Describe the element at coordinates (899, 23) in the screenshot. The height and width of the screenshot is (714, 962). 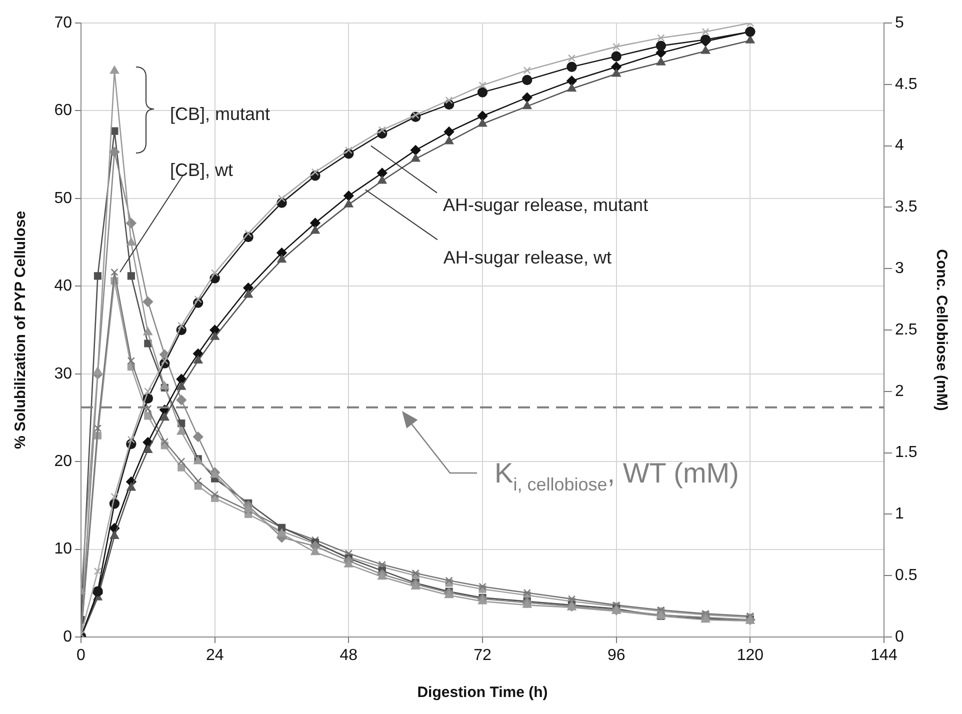
I see `y2-tick-label: 5` at that location.